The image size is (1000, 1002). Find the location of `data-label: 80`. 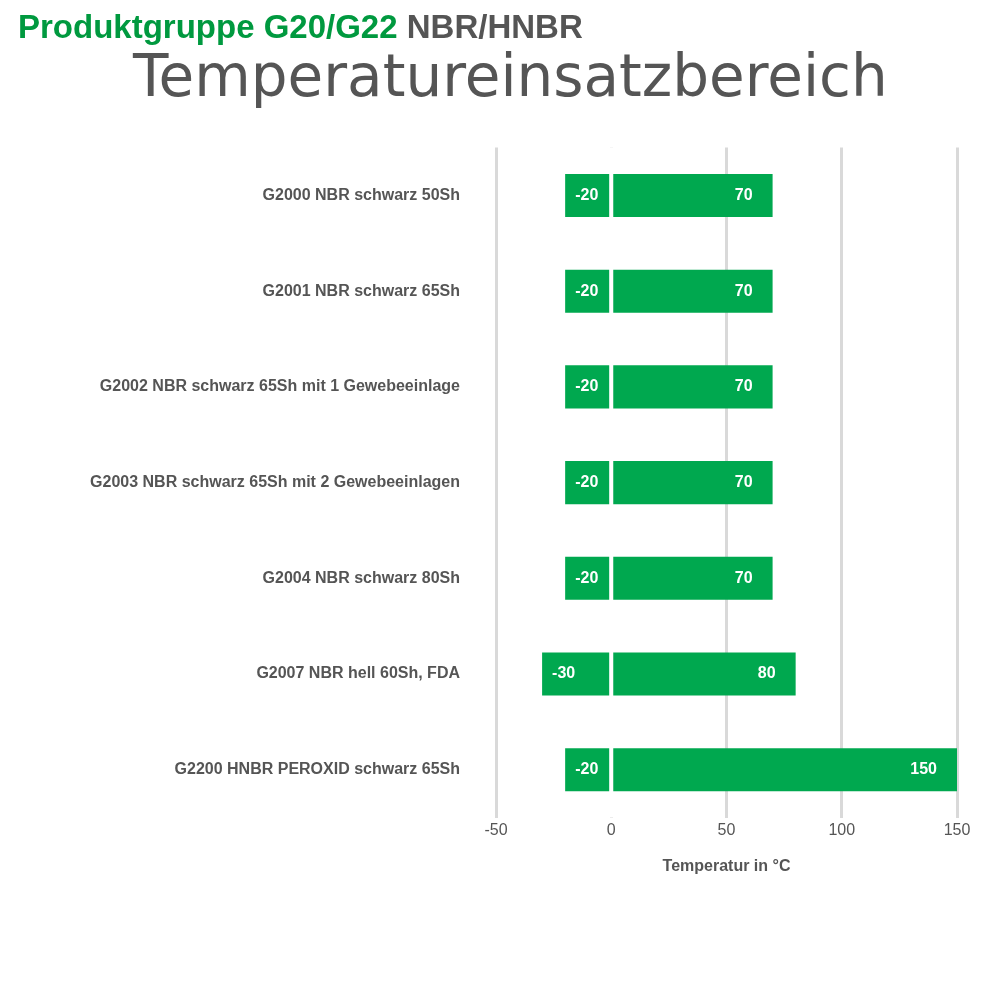

data-label: 80 is located at coordinates (766, 673).